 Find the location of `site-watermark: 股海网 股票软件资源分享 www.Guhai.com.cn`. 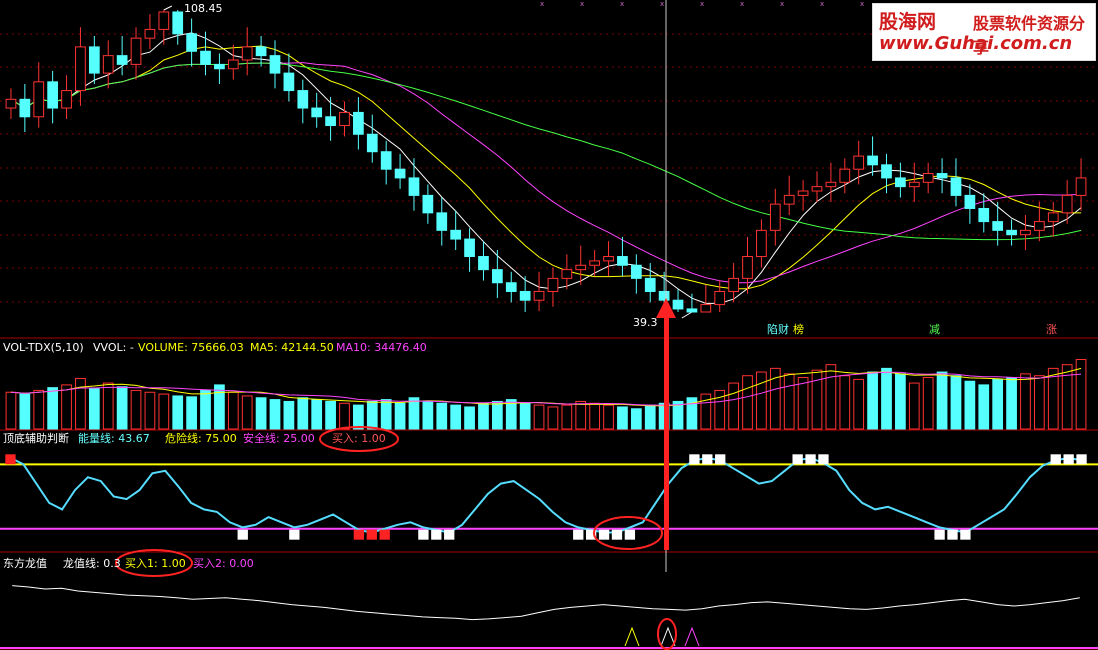

site-watermark: 股海网 股票软件资源分享 www.Guhai.com.cn is located at coordinates (984, 32).